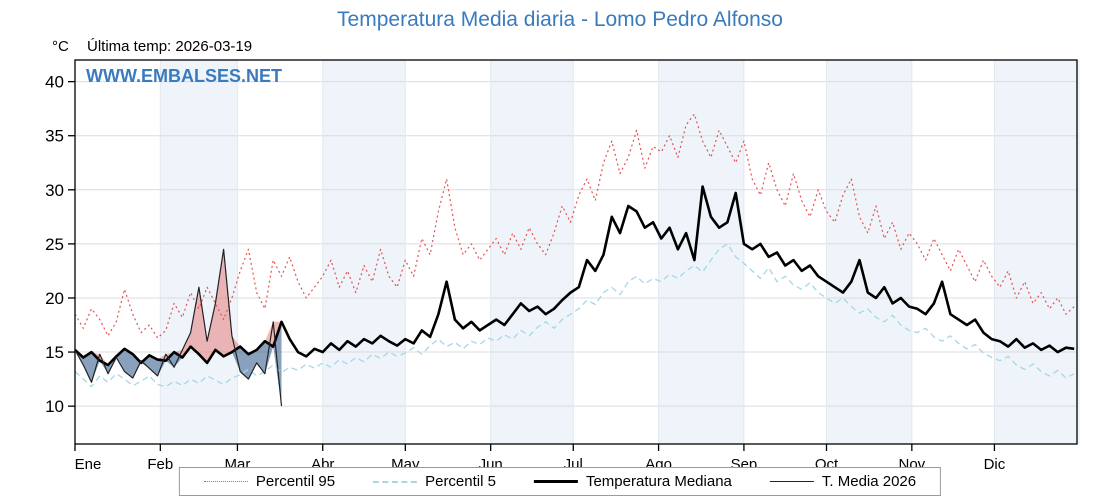 The width and height of the screenshot is (1120, 500). I want to click on y-tick-label: 15, so click(54, 352).